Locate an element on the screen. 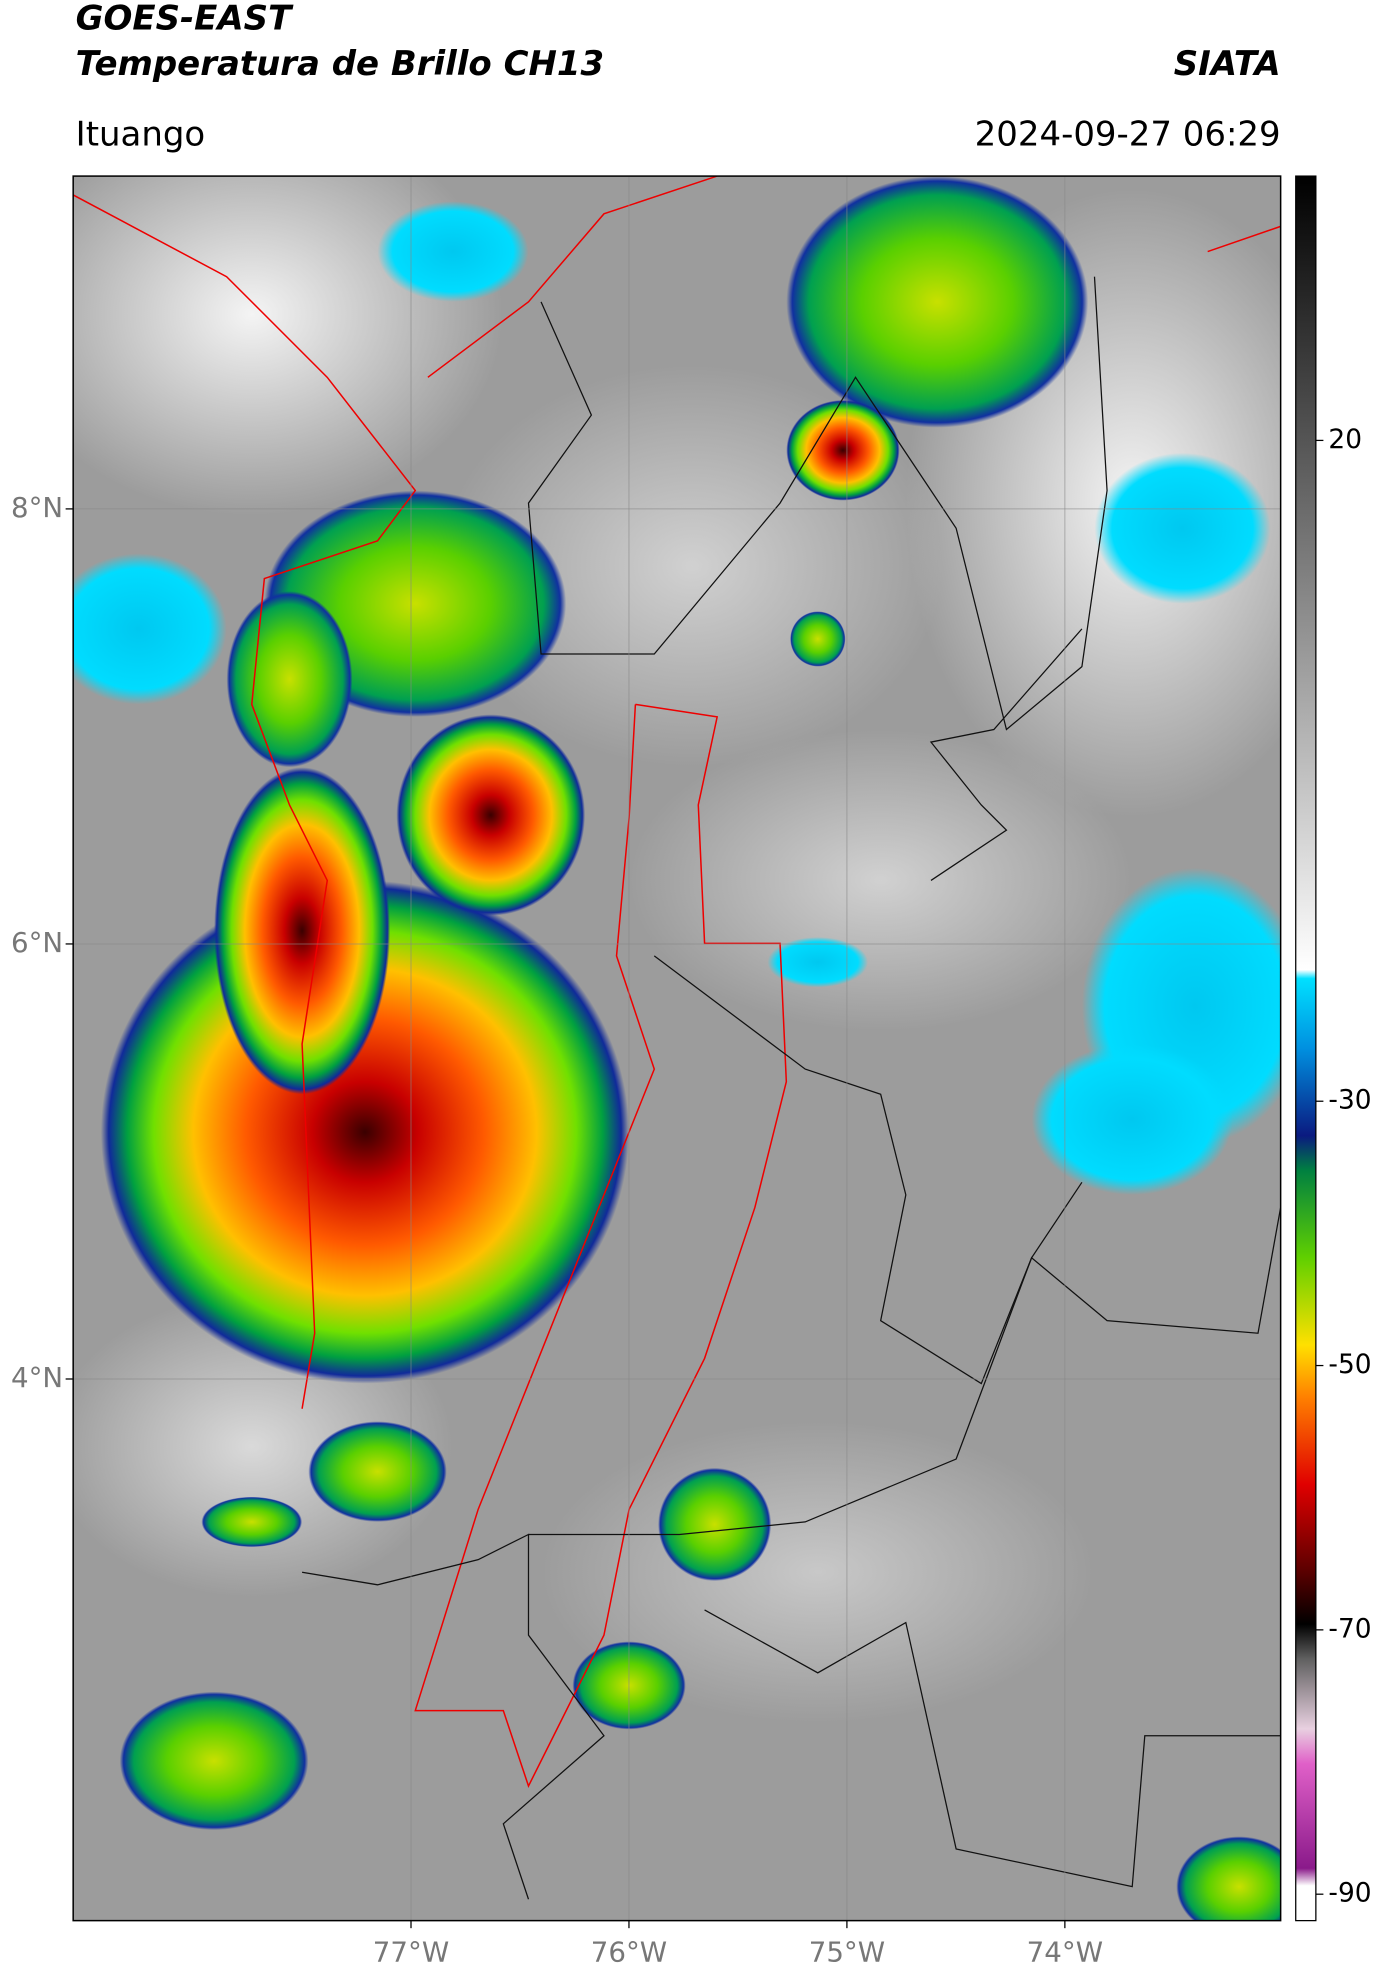 The width and height of the screenshot is (1384, 1985). y-tick-label: 4°N is located at coordinates (37, 1377).